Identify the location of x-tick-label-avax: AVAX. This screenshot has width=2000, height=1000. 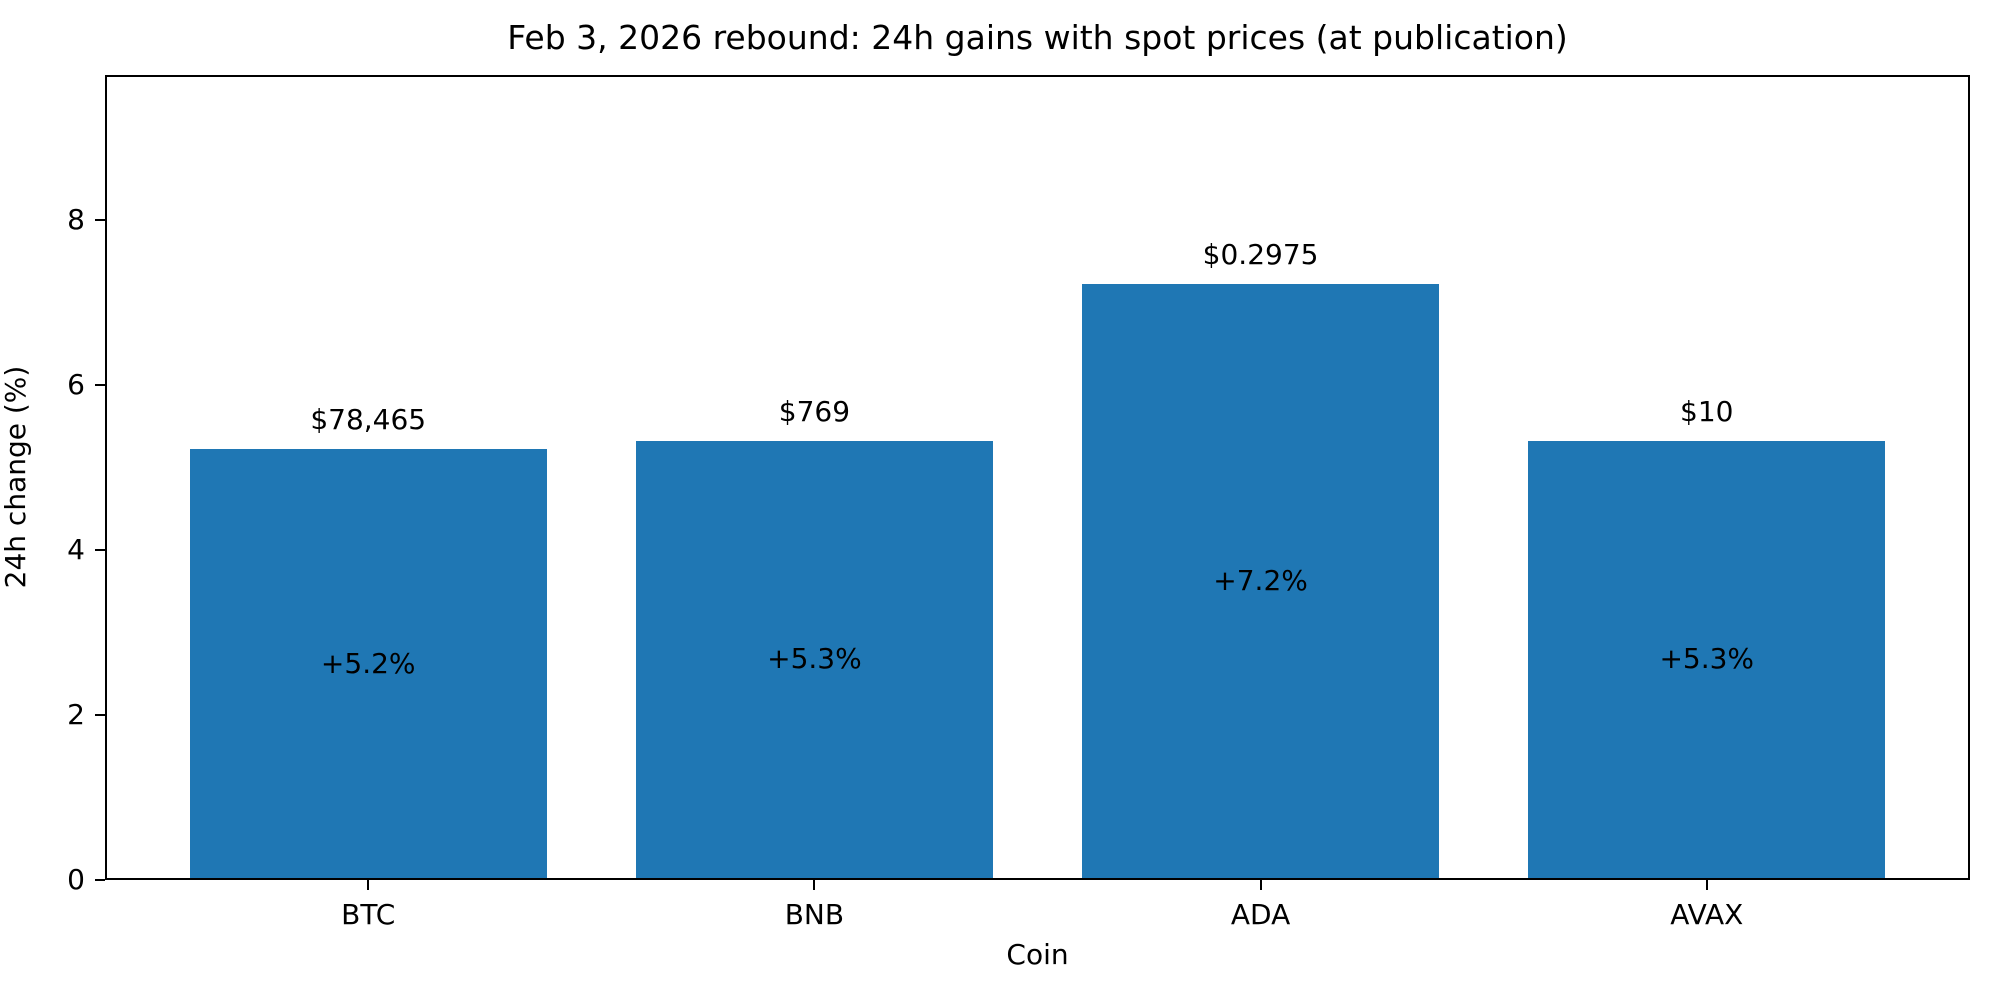
(1707, 914).